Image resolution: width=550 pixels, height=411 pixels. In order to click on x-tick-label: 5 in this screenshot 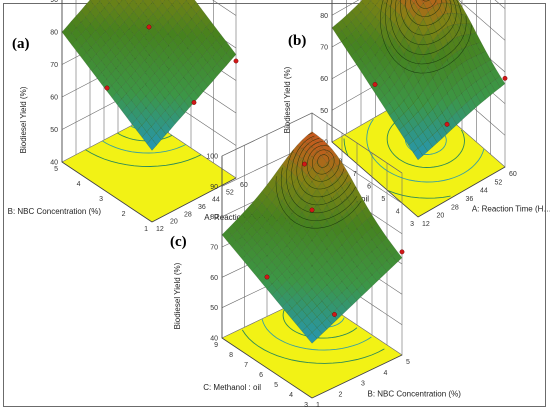, I will do `click(408, 362)`.